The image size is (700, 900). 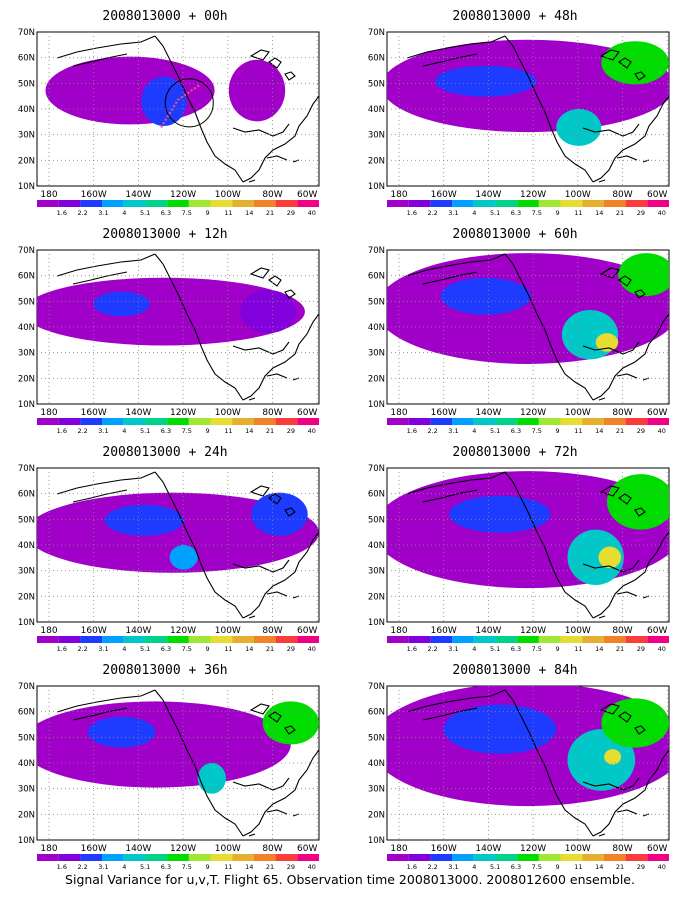 What do you see at coordinates (528, 426) in the screenshot?
I see `colorbar: 1.6 2.2 3.1 4 5.1 6.3 7.5 9 11 14 21 29 40` at bounding box center [528, 426].